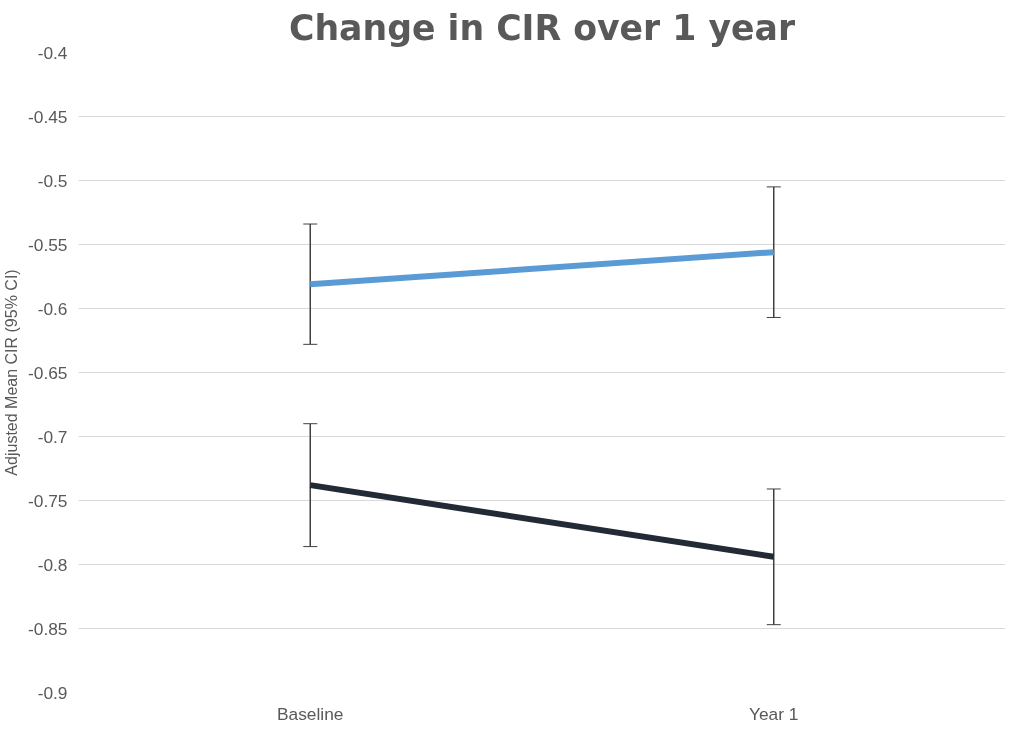 This screenshot has height=737, width=1035. What do you see at coordinates (48, 244) in the screenshot?
I see `y-tick-label: -0.55` at bounding box center [48, 244].